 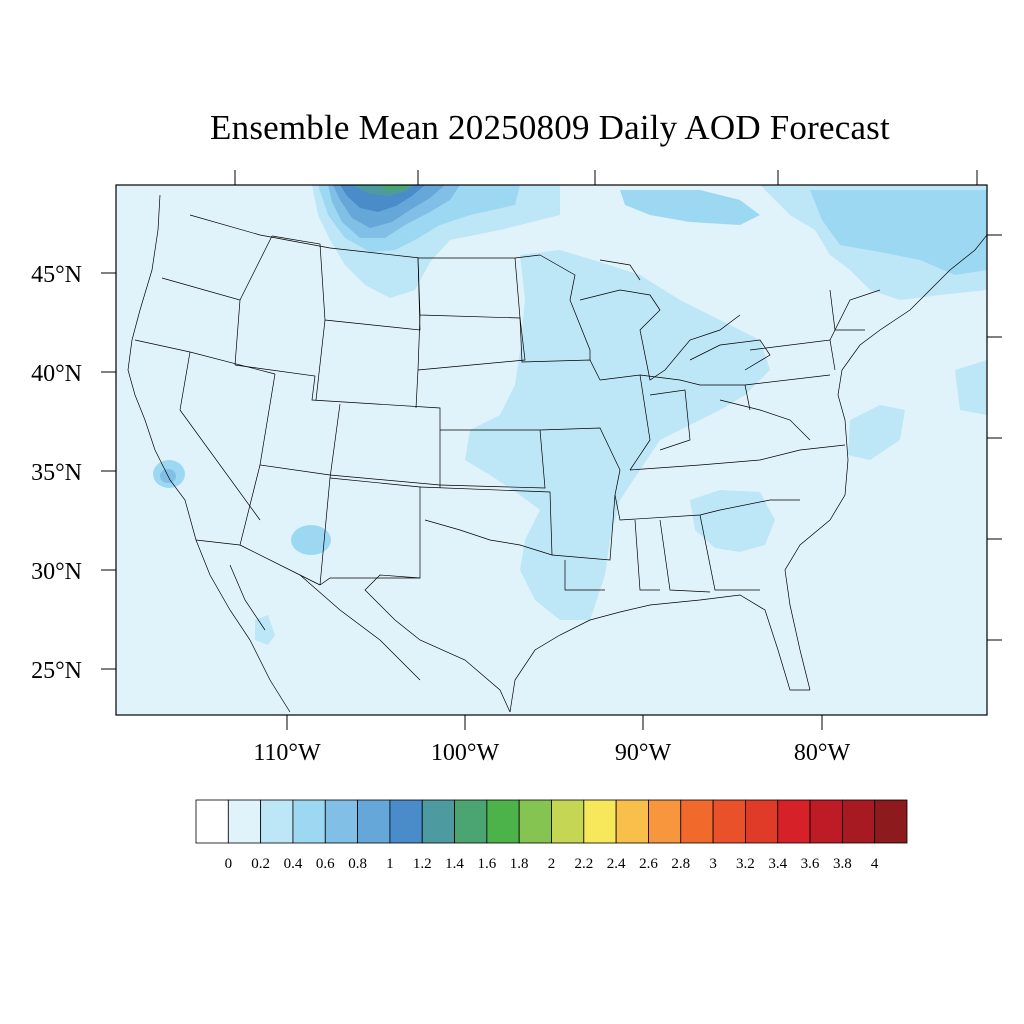 What do you see at coordinates (293, 864) in the screenshot?
I see `colorbar-tick-label: 0.4` at bounding box center [293, 864].